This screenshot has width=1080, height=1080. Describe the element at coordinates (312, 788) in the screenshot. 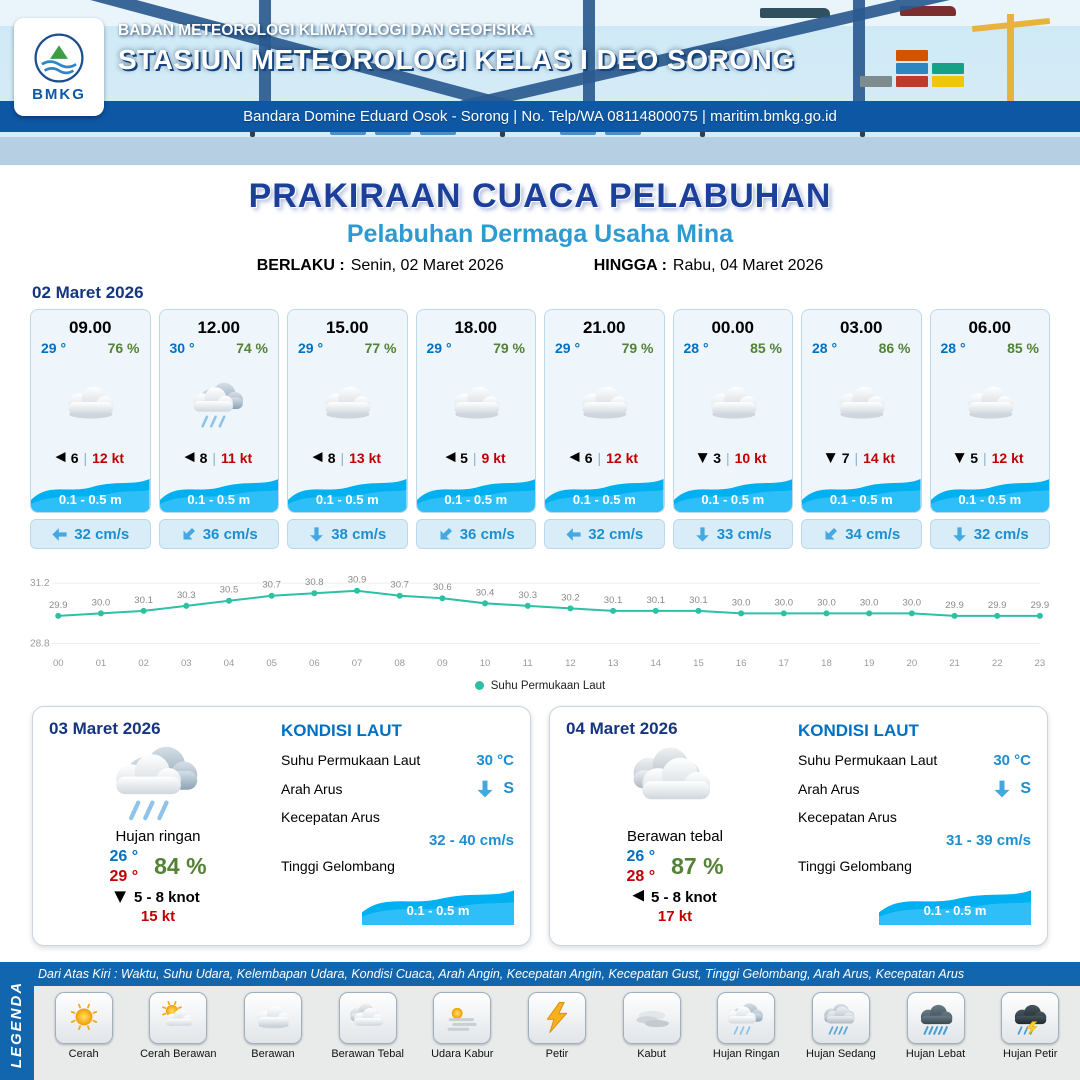

I see `current-direction-label: Arah Arus` at that location.